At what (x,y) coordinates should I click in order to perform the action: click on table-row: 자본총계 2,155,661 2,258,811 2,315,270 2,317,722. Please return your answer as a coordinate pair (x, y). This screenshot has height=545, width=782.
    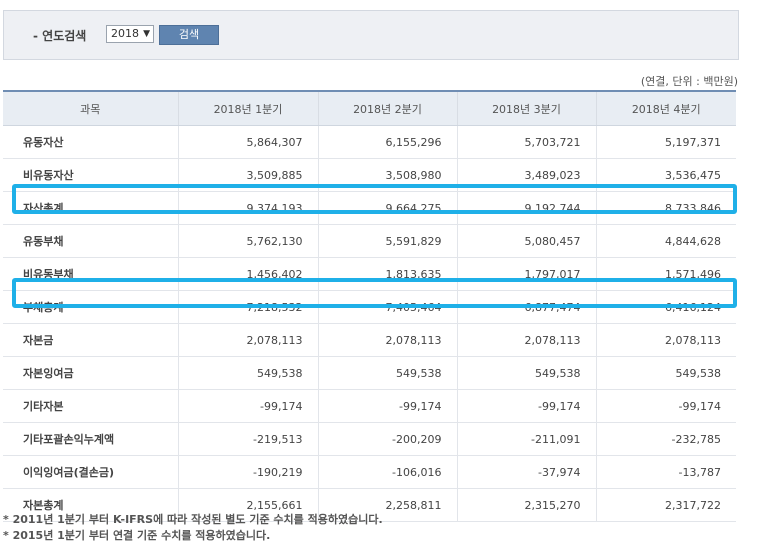
    Looking at the image, I should click on (369, 505).